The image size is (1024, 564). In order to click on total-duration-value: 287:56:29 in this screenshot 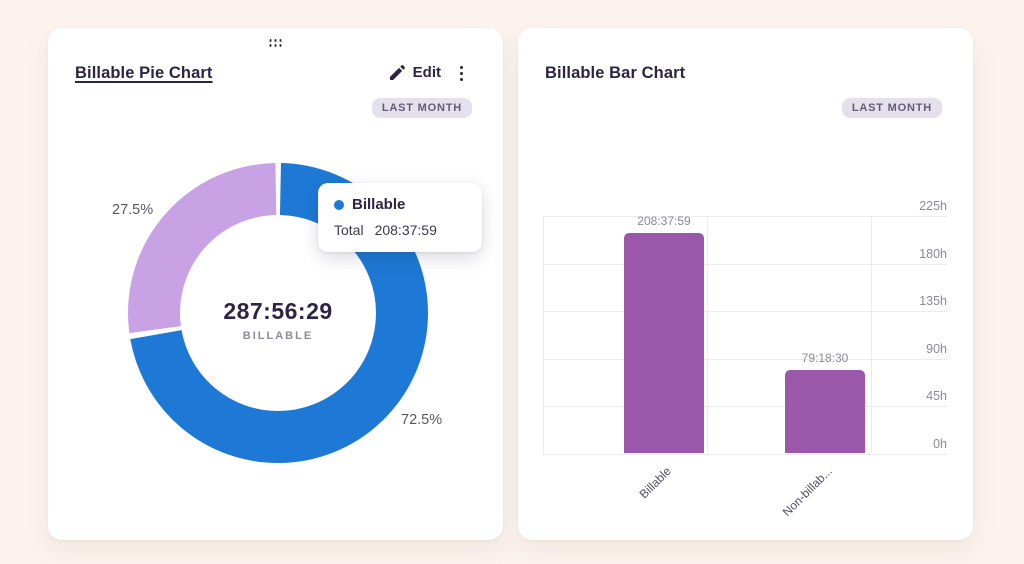, I will do `click(278, 311)`.